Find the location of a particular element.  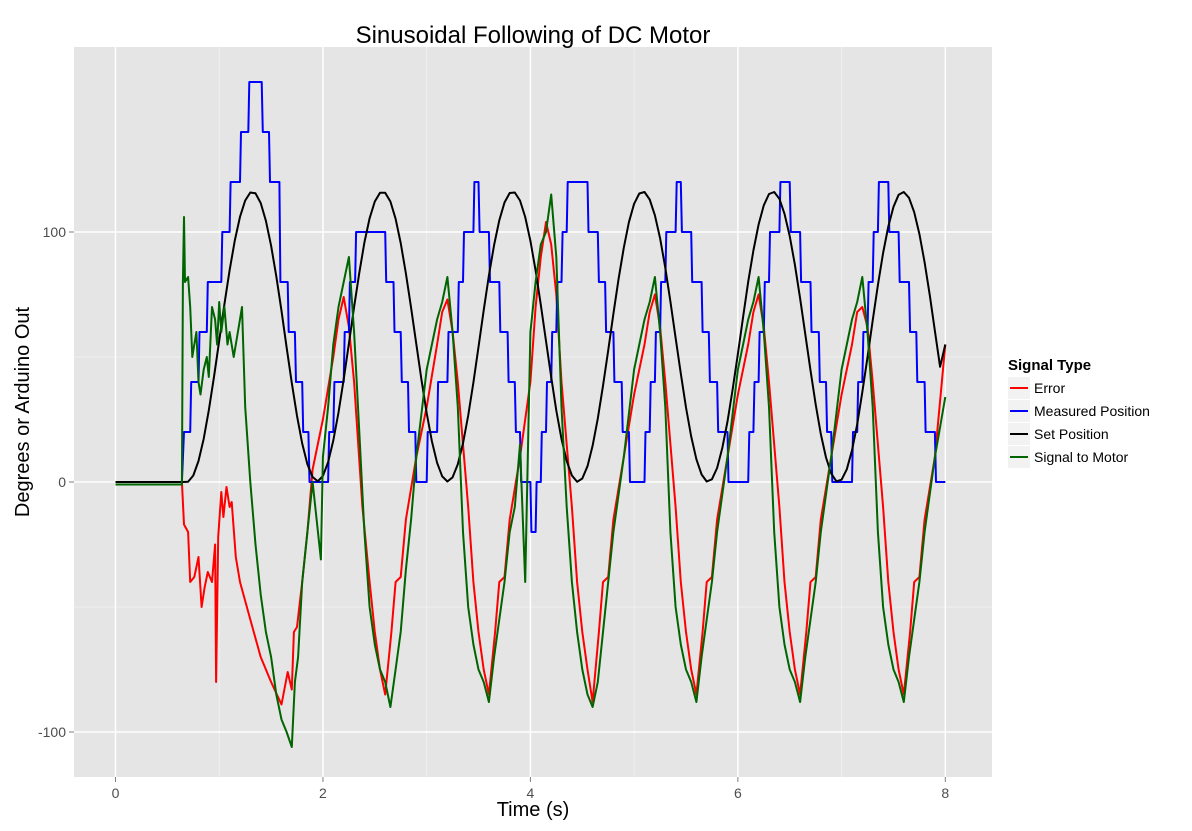

x-tick-label: 2 is located at coordinates (323, 793).